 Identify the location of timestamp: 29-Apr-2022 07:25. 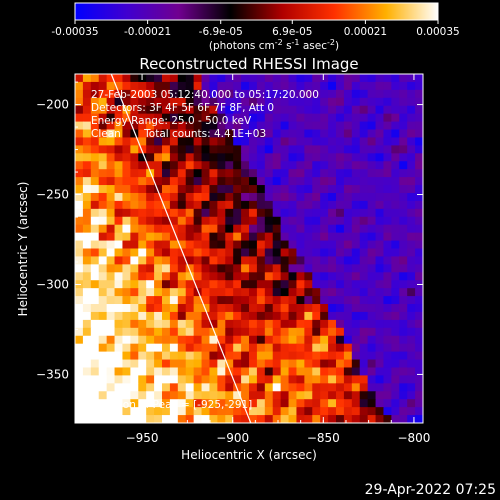
(430, 490).